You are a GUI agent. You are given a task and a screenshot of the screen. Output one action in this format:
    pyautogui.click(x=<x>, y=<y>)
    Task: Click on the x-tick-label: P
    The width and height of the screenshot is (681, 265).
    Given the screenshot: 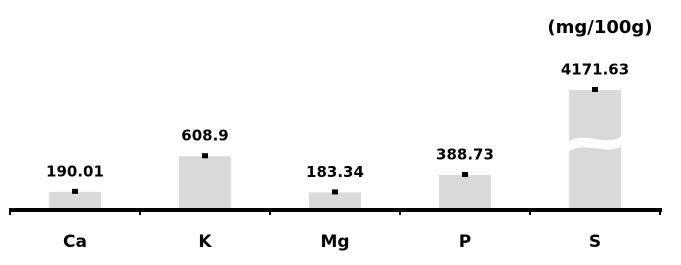 What is the action you would take?
    pyautogui.click(x=465, y=242)
    